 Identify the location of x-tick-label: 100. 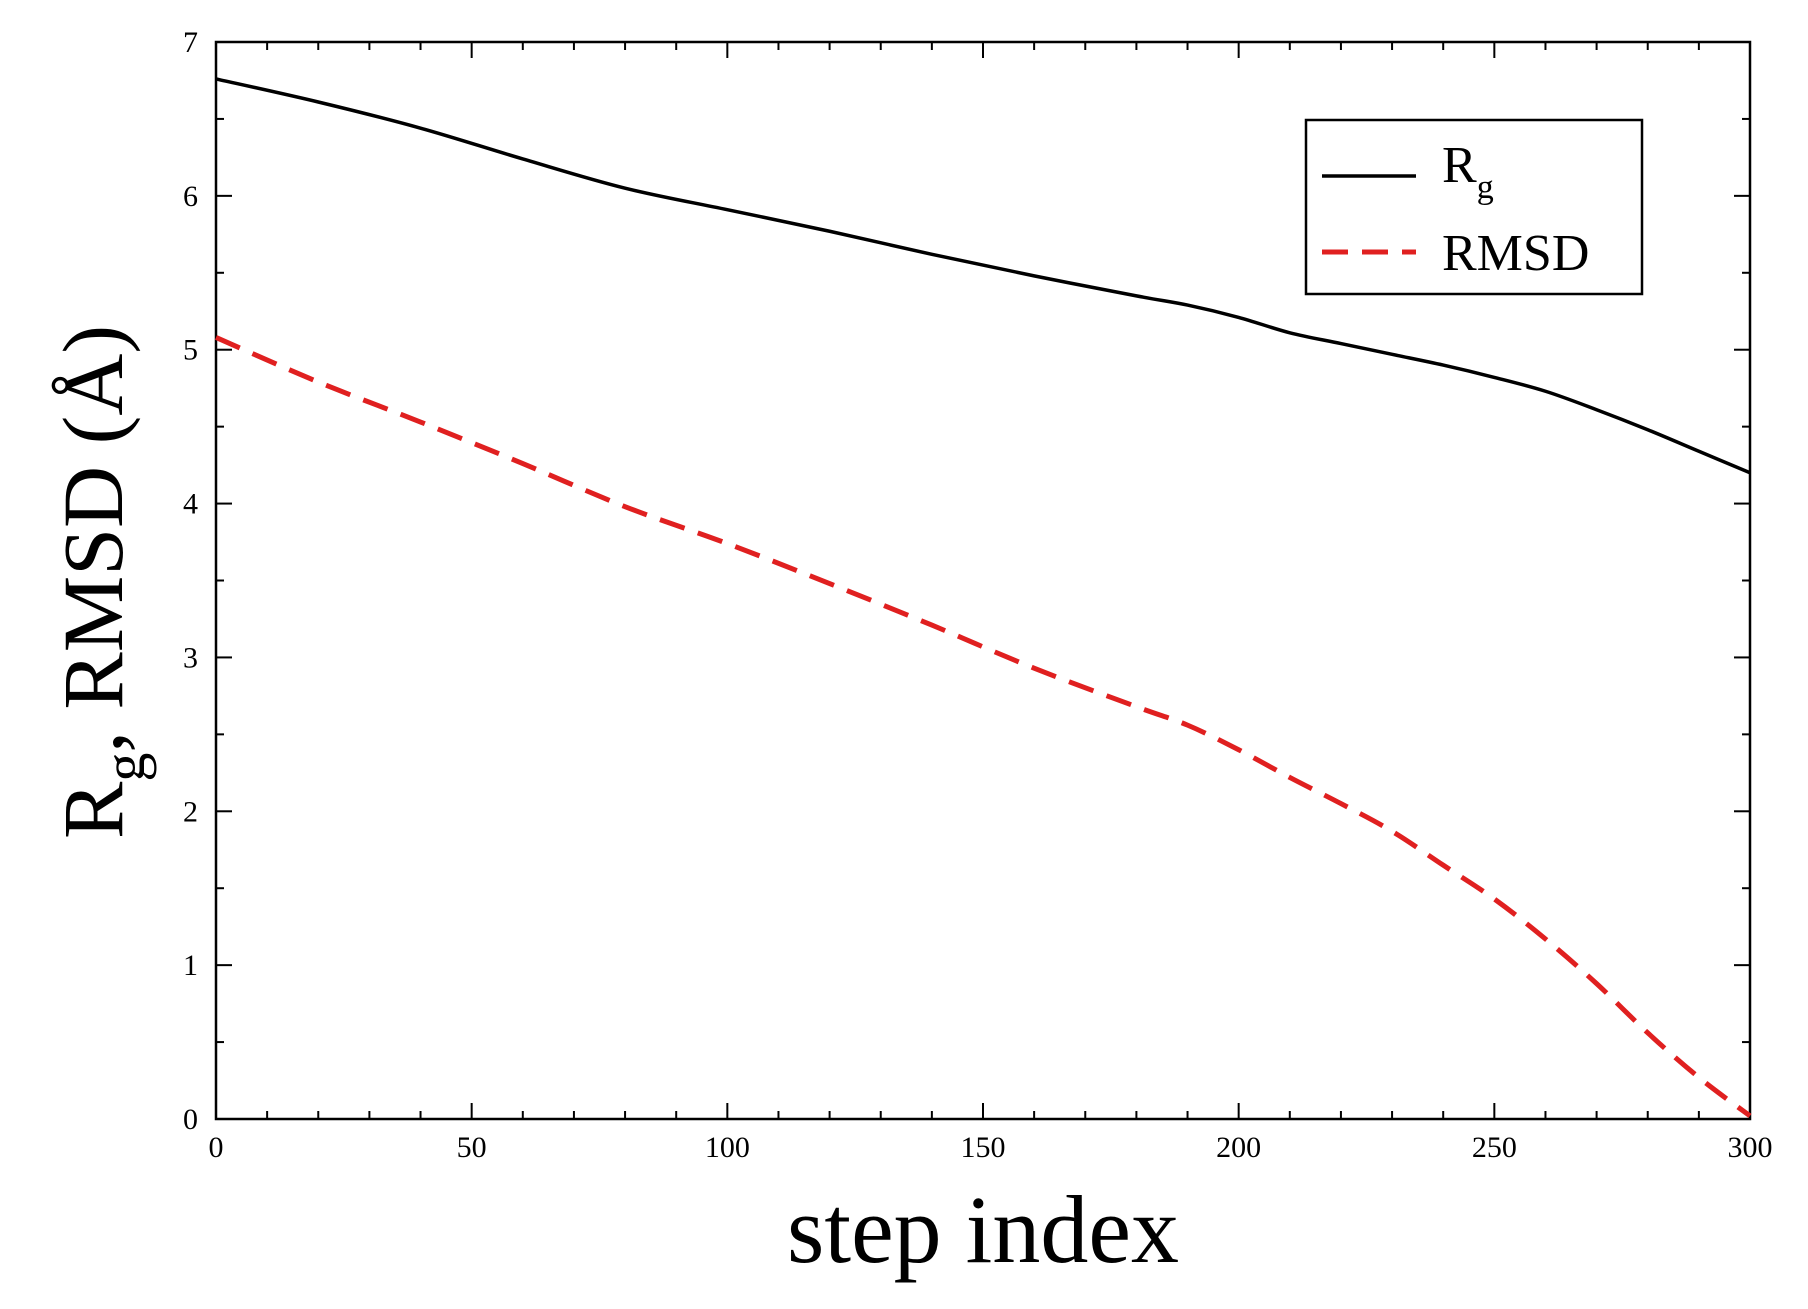
(727, 1147).